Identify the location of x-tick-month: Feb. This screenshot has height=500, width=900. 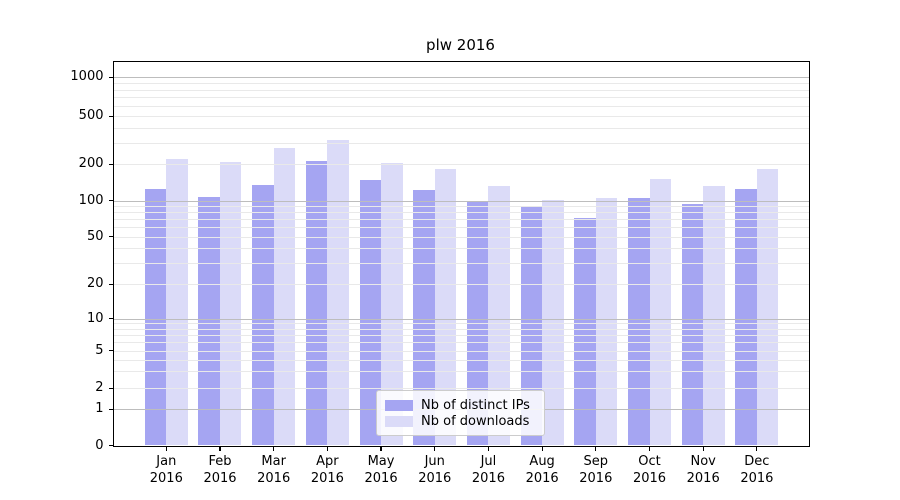
(220, 461).